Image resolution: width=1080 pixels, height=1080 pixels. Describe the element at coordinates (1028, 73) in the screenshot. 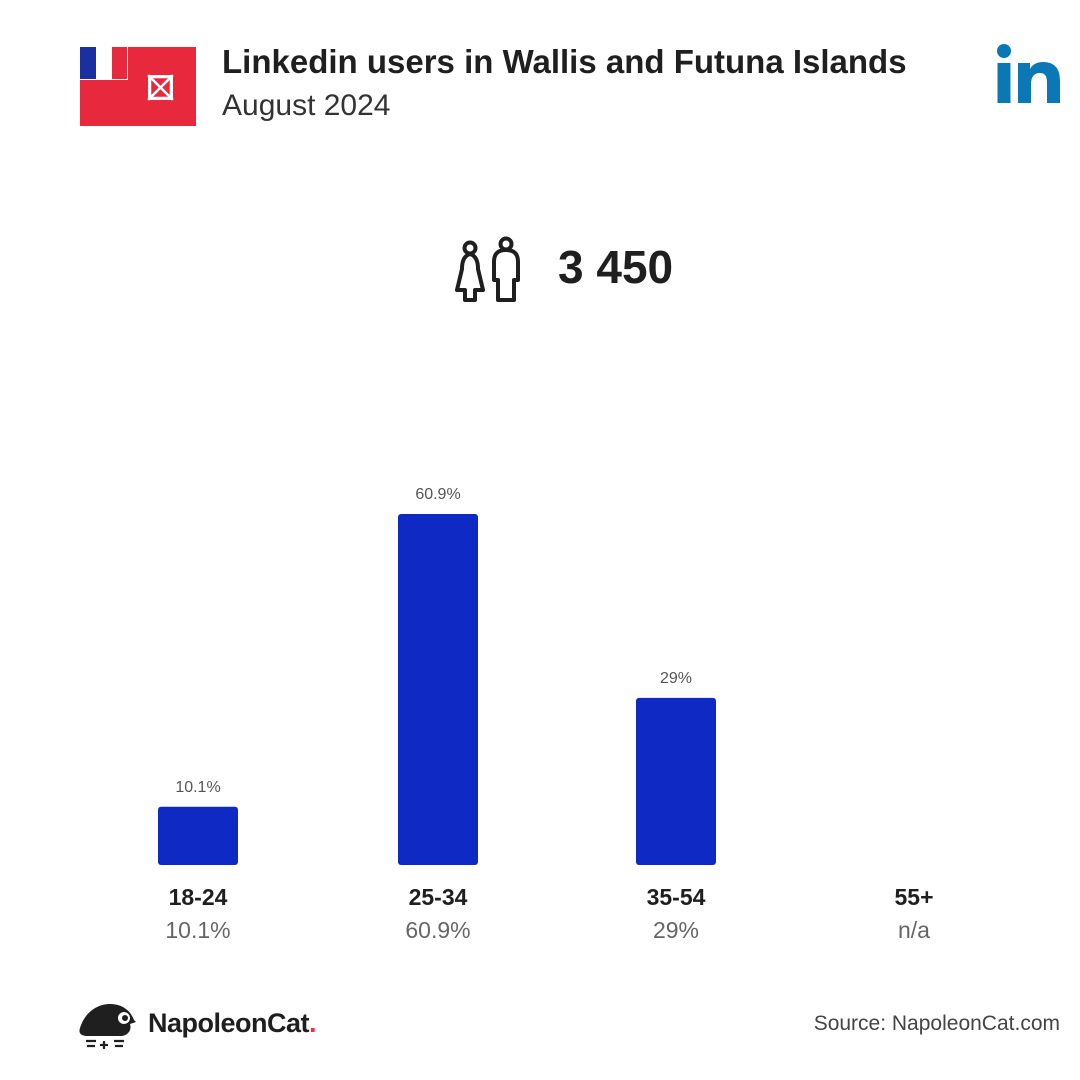

I see `linkedin-logo-icon` at that location.